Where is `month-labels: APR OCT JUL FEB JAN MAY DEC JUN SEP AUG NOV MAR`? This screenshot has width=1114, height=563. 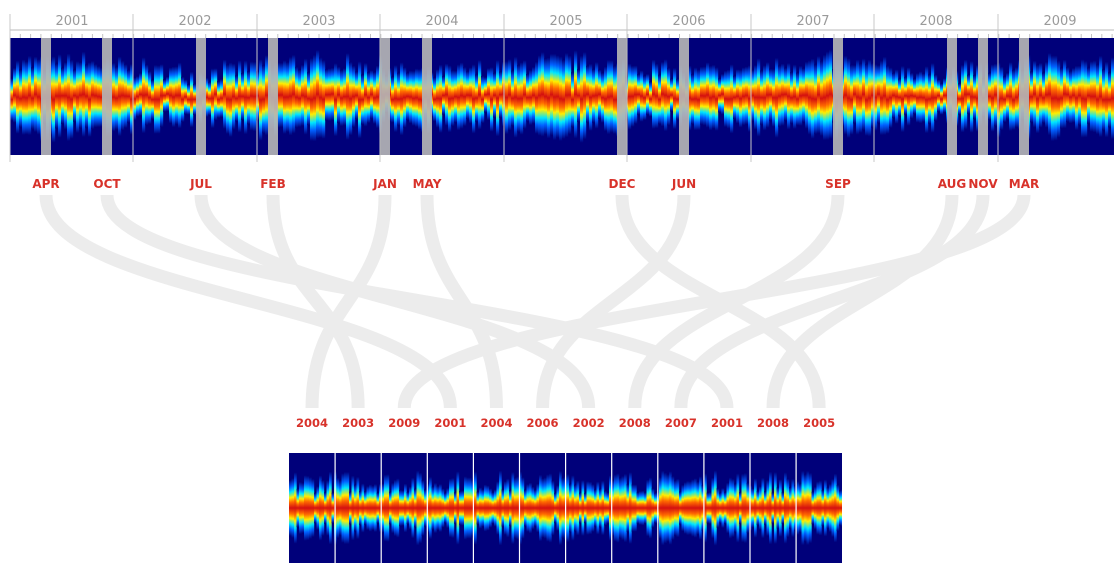
month-labels: APR OCT JUL FEB JAN MAY DEC JUN SEP AUG NOV MAR is located at coordinates (535, 184).